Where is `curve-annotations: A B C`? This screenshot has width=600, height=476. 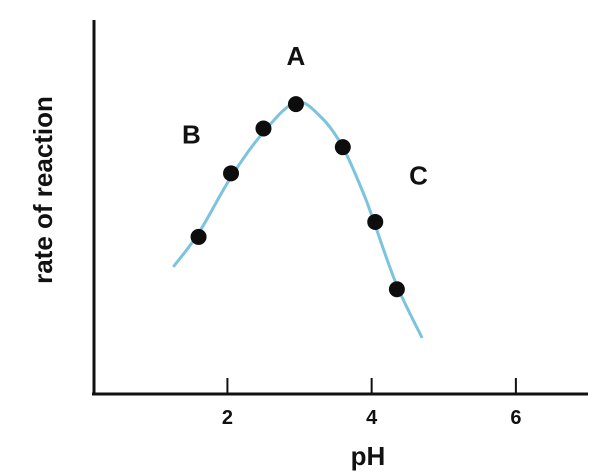 curve-annotations: A B C is located at coordinates (305, 116).